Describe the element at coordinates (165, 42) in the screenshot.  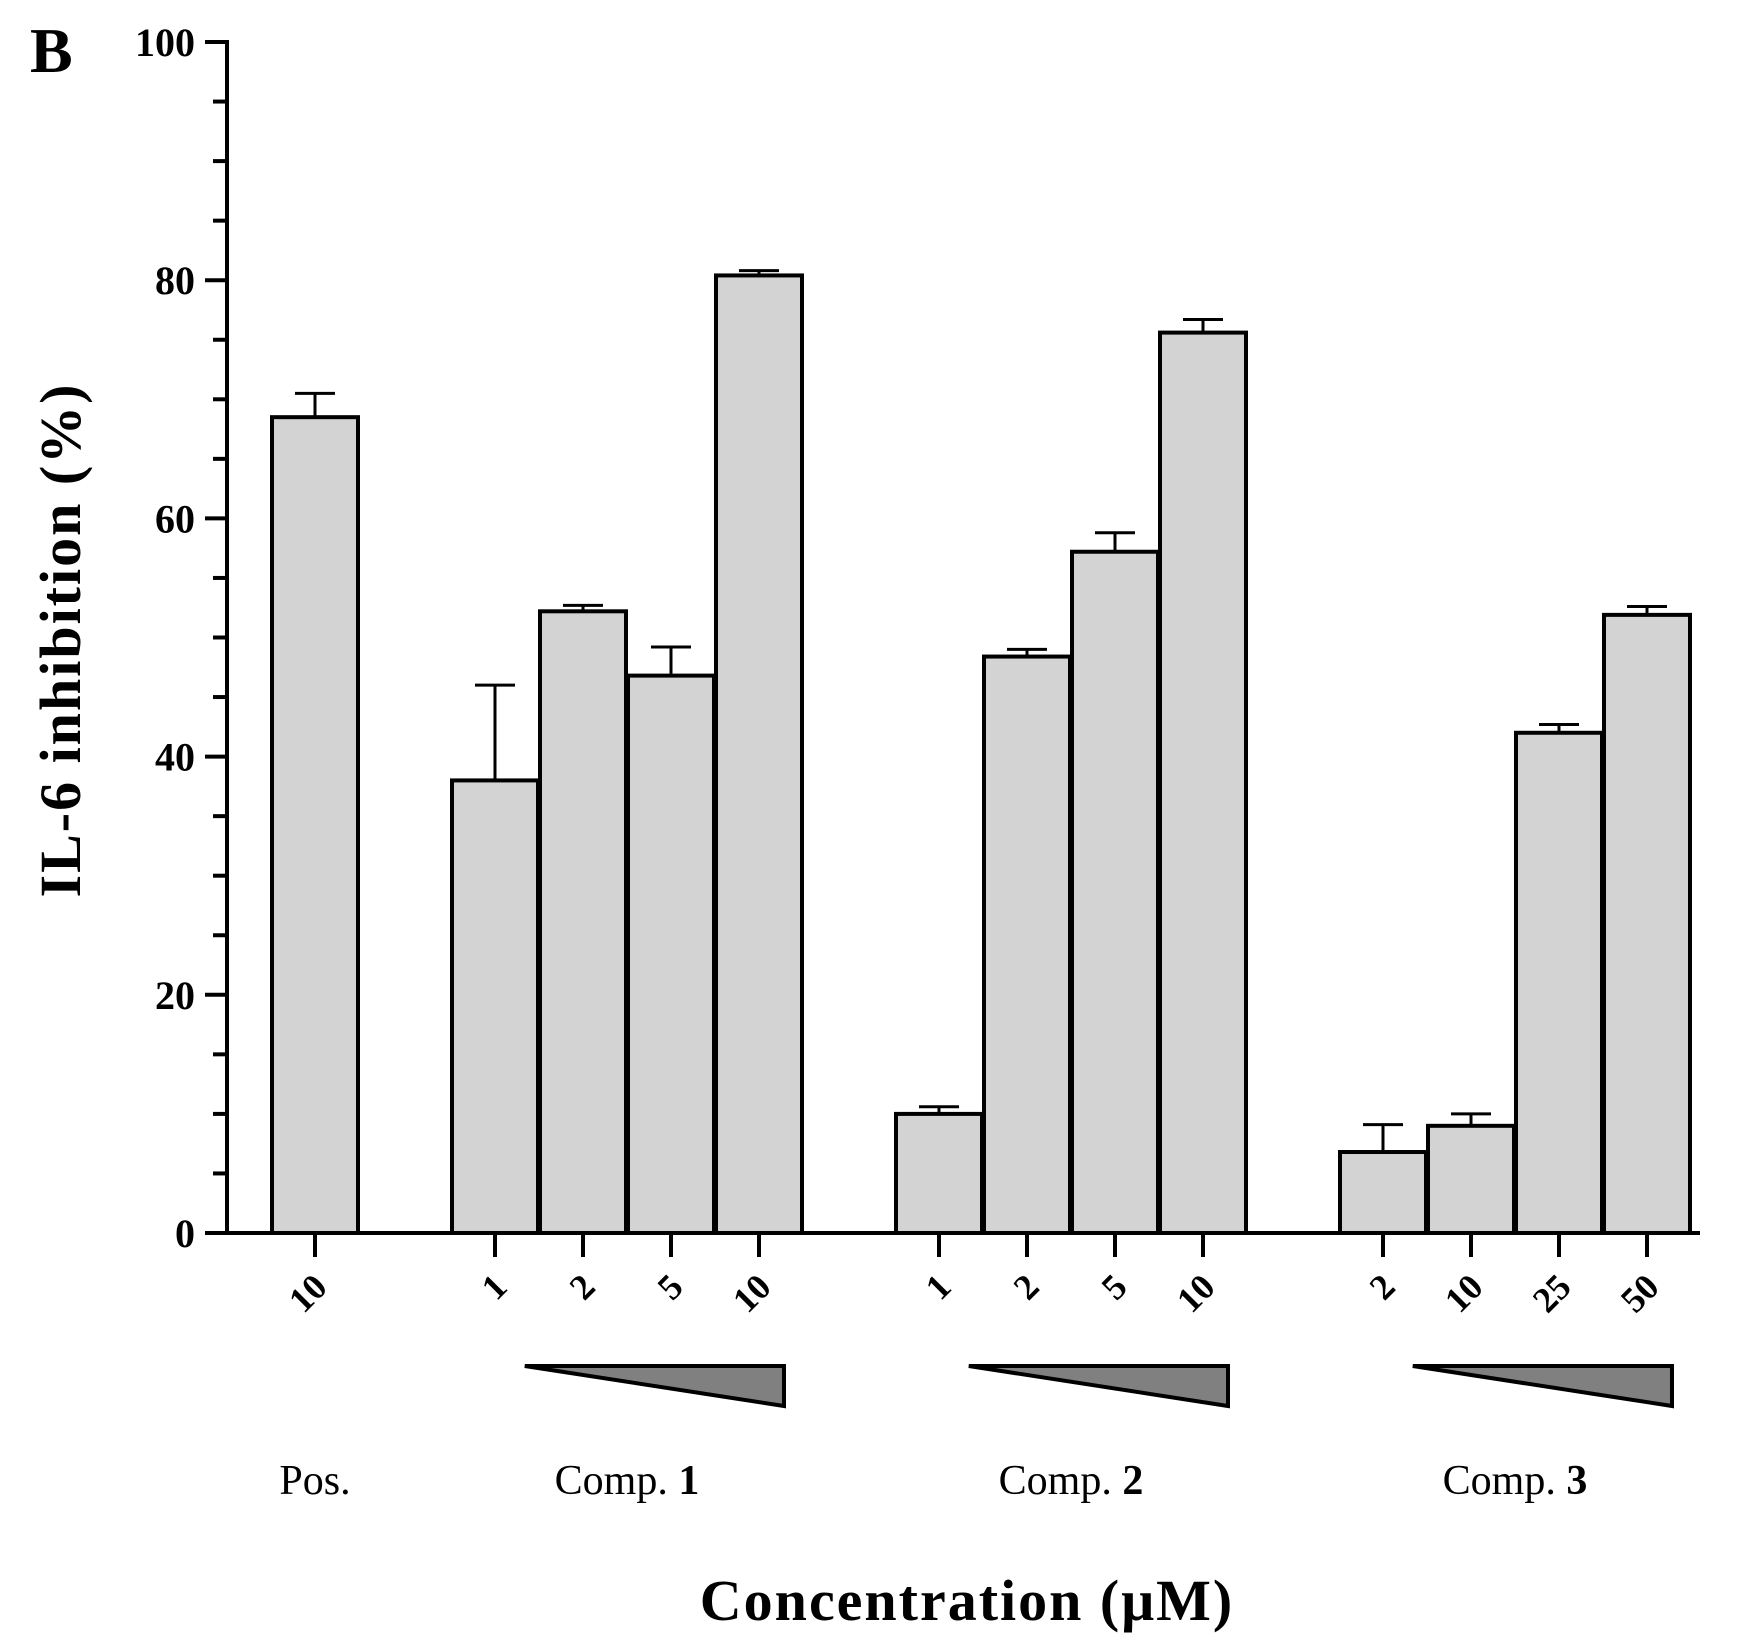
I see `y-tick-label: 100` at that location.